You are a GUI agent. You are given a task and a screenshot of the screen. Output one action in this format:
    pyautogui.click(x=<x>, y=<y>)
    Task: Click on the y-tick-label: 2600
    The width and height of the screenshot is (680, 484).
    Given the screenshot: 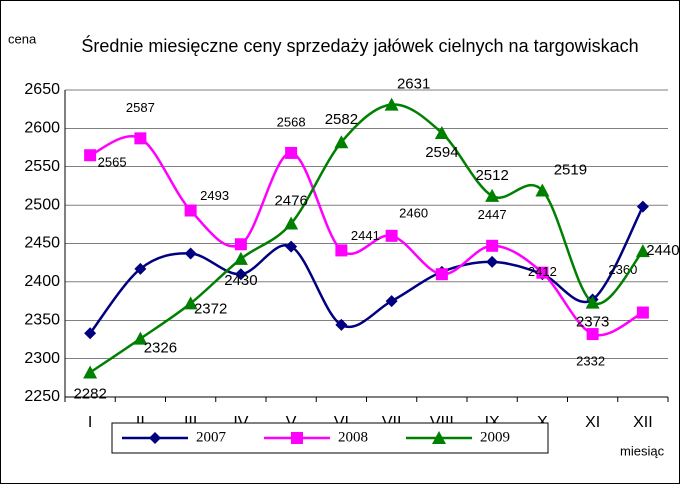 What is the action you would take?
    pyautogui.click(x=42, y=128)
    